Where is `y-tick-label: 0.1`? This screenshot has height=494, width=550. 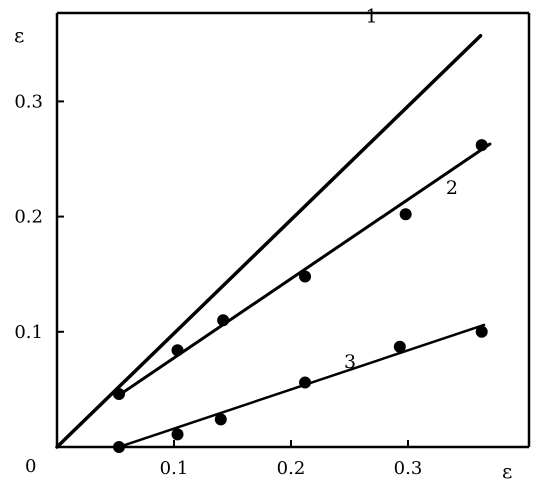
y-tick-label: 0.1 is located at coordinates (28, 332).